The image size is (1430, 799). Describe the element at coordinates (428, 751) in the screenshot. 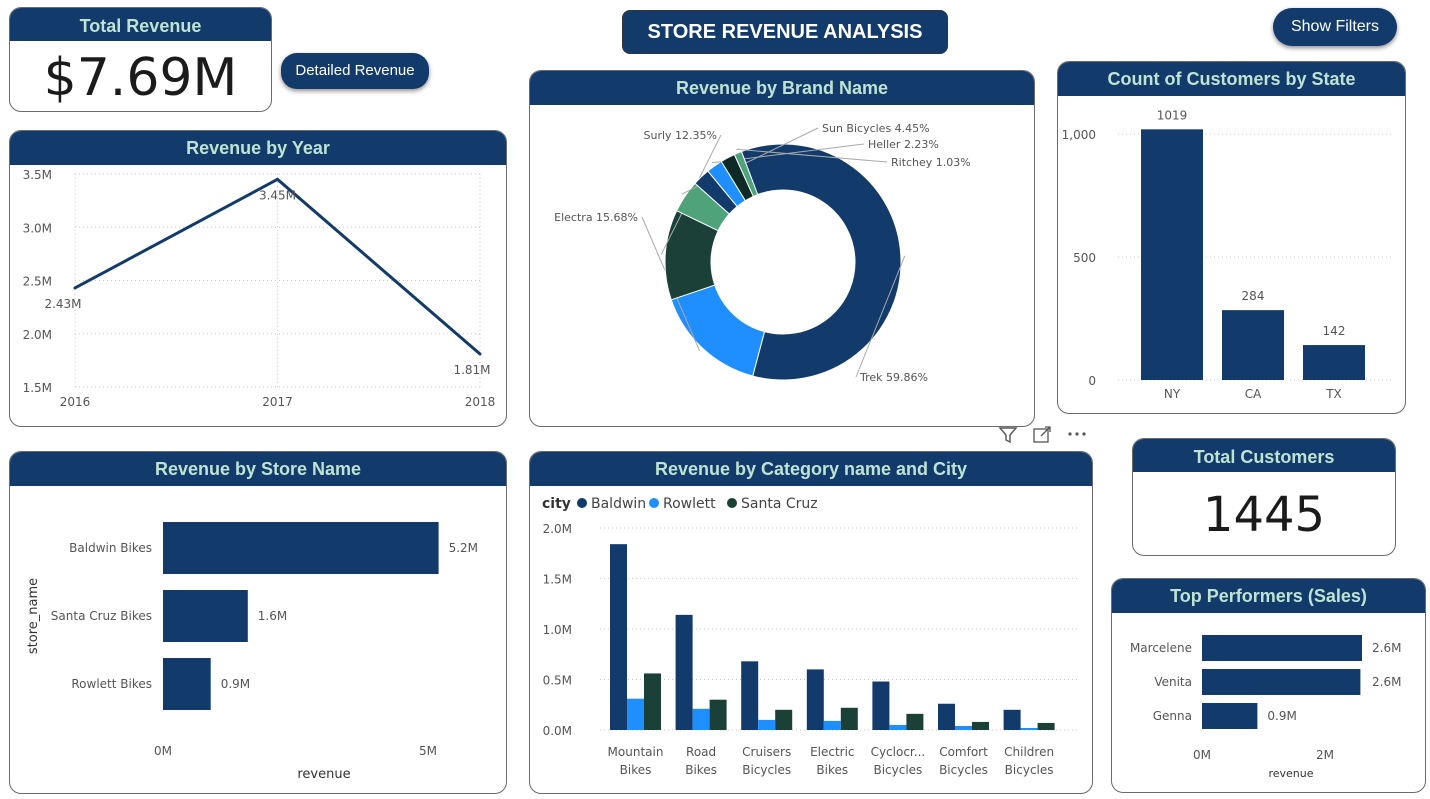

I see `x-tick-label: 5M` at that location.